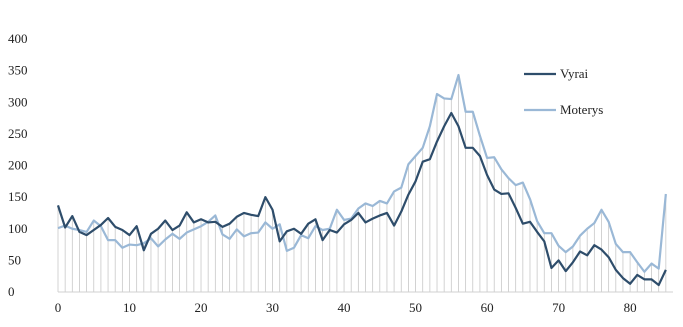 The image size is (683, 327). I want to click on y-tick-label: 250, so click(18, 133).